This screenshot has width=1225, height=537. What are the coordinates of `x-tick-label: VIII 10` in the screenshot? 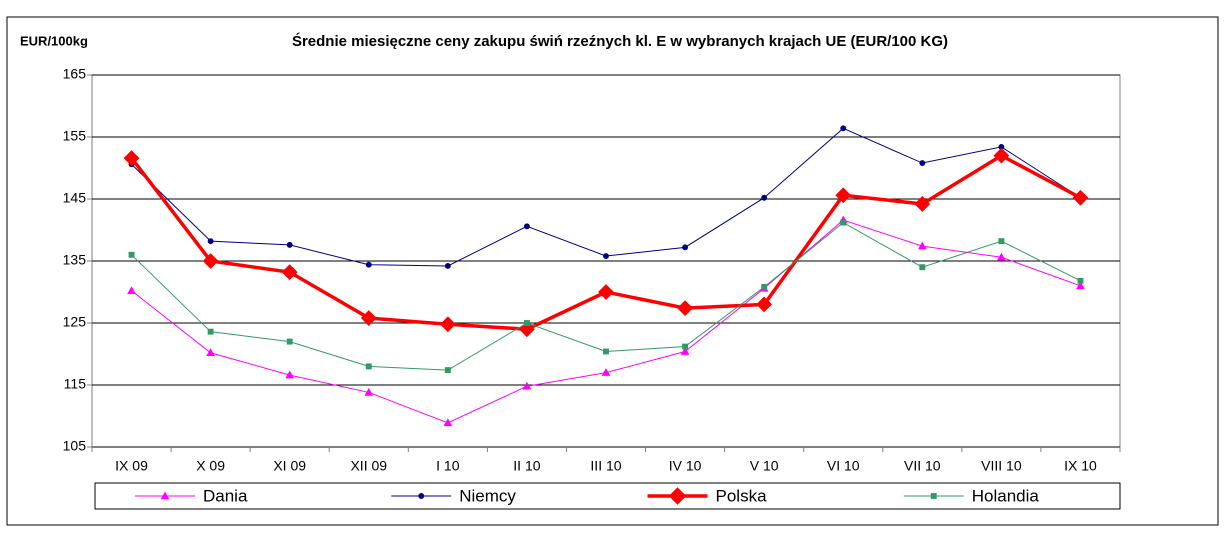 It's located at (1001, 466).